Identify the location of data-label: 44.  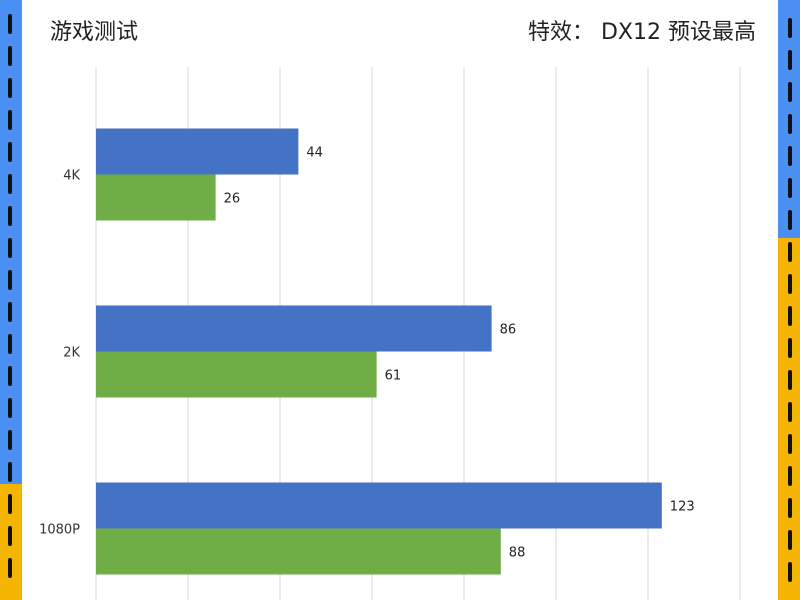
(314, 153).